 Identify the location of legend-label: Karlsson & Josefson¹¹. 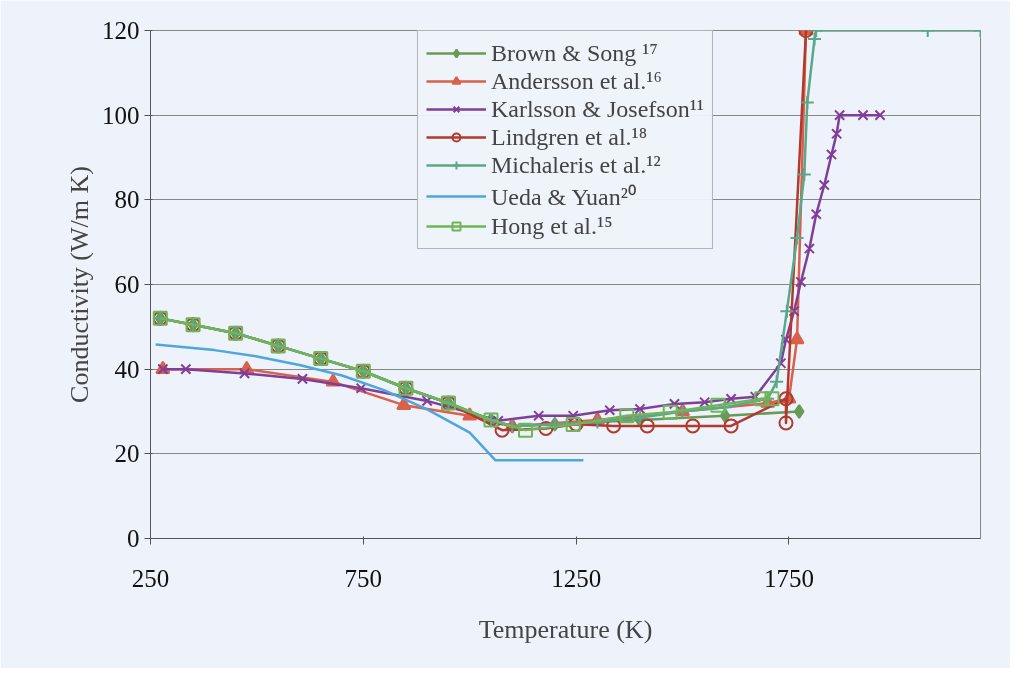
(597, 109).